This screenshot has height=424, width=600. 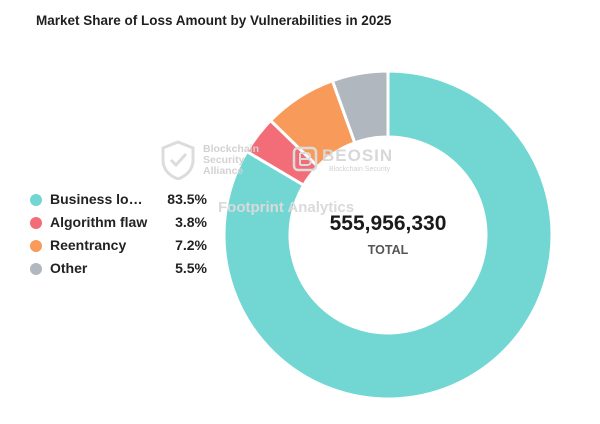 What do you see at coordinates (388, 223) in the screenshot?
I see `center-total-value: 555,956,330` at bounding box center [388, 223].